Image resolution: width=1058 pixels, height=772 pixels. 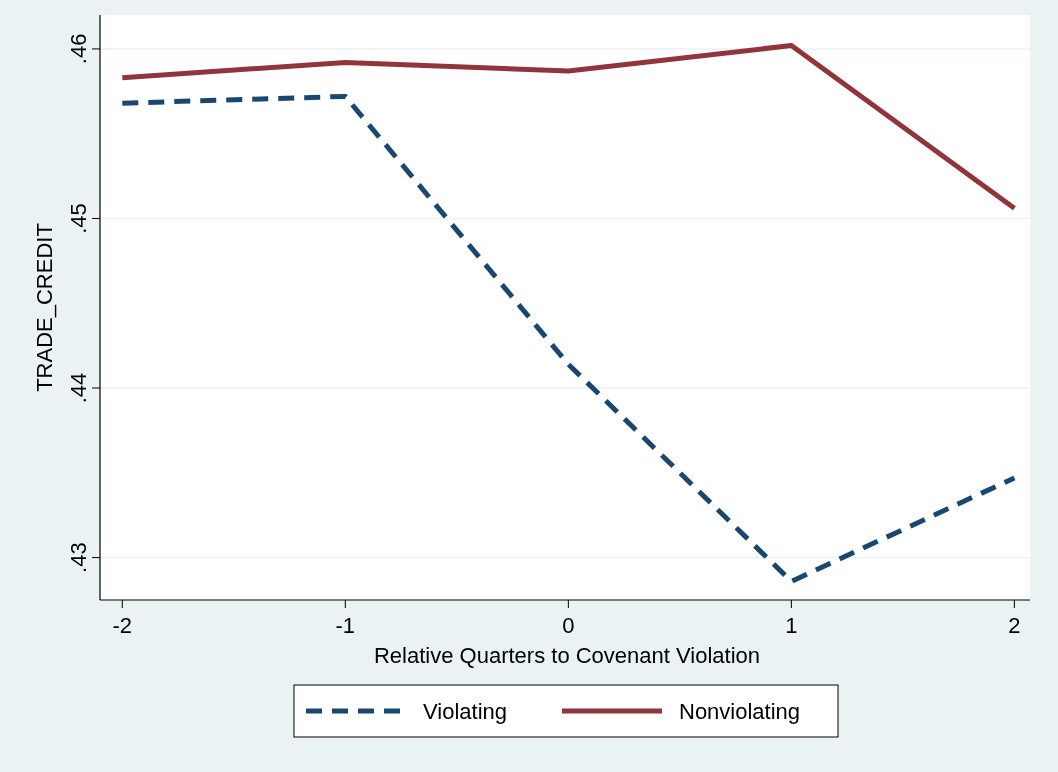 What do you see at coordinates (122, 625) in the screenshot?
I see `x-tick-label: -2` at bounding box center [122, 625].